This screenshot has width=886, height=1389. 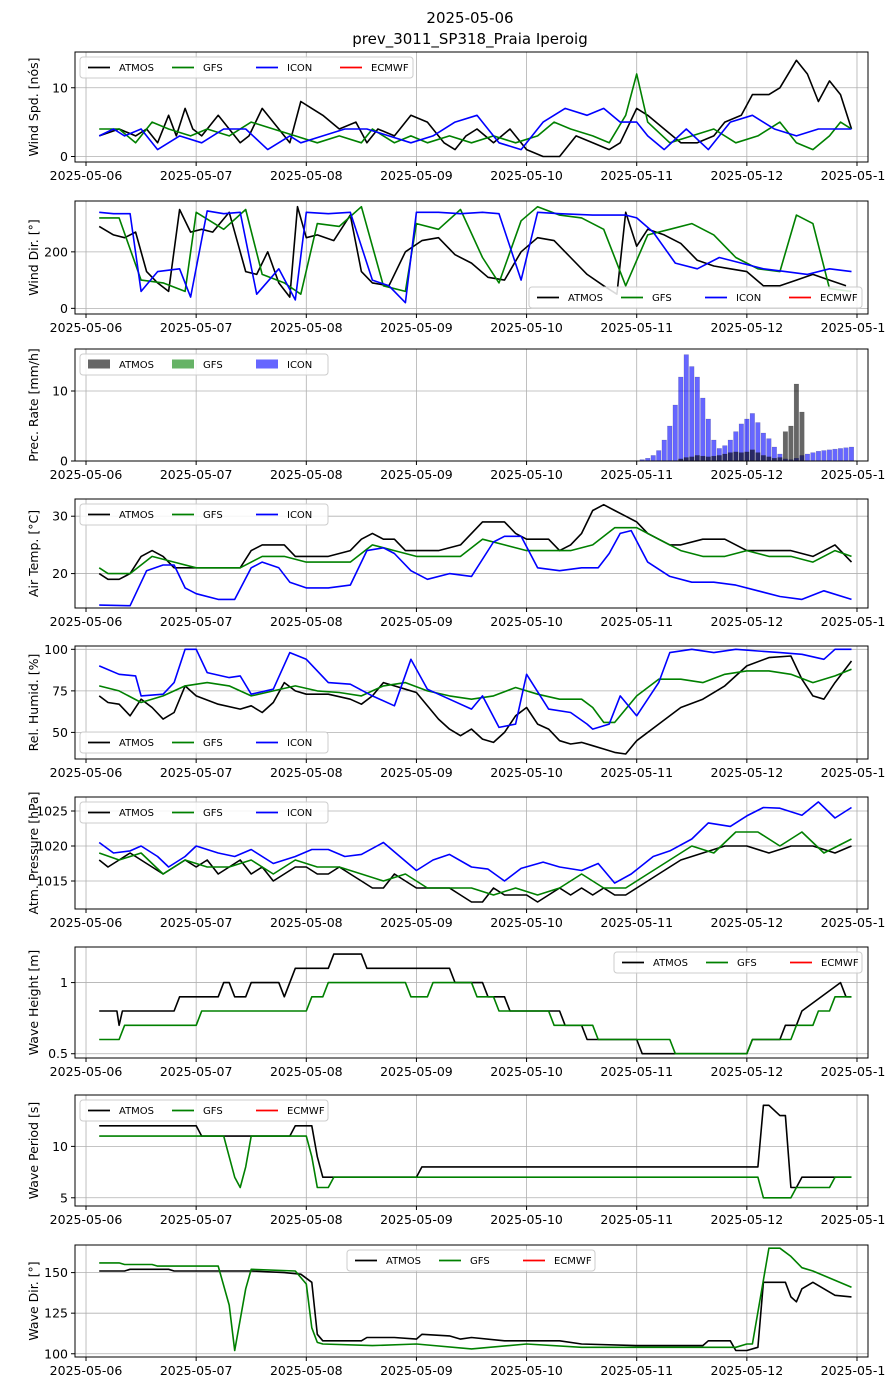 What do you see at coordinates (52, 881) in the screenshot?
I see `y-tick-label: 1015` at bounding box center [52, 881].